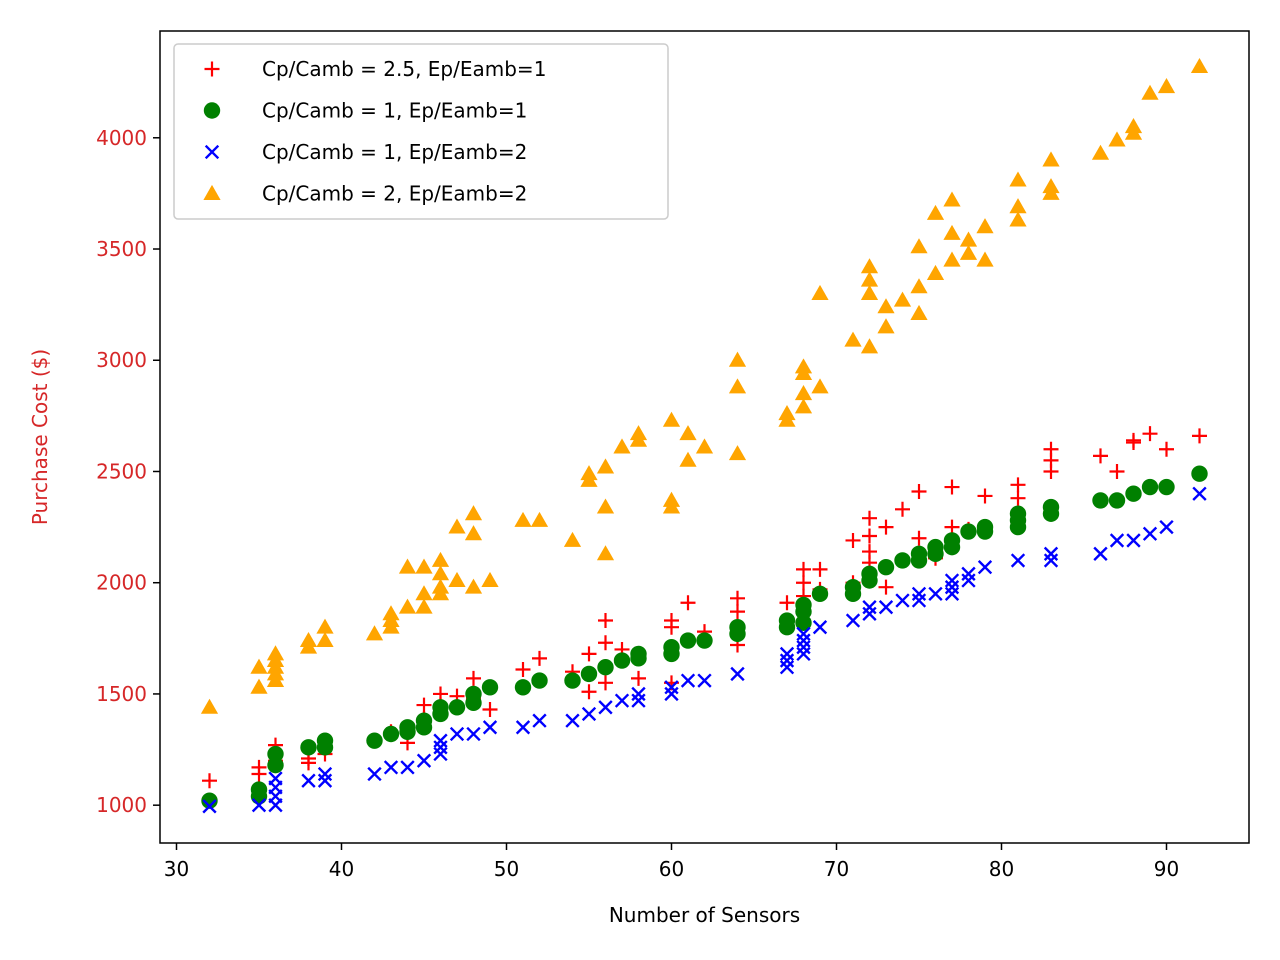 This screenshot has height=960, width=1280. Describe the element at coordinates (704, 915) in the screenshot. I see `x-axis-title: Number of Sensors` at that location.